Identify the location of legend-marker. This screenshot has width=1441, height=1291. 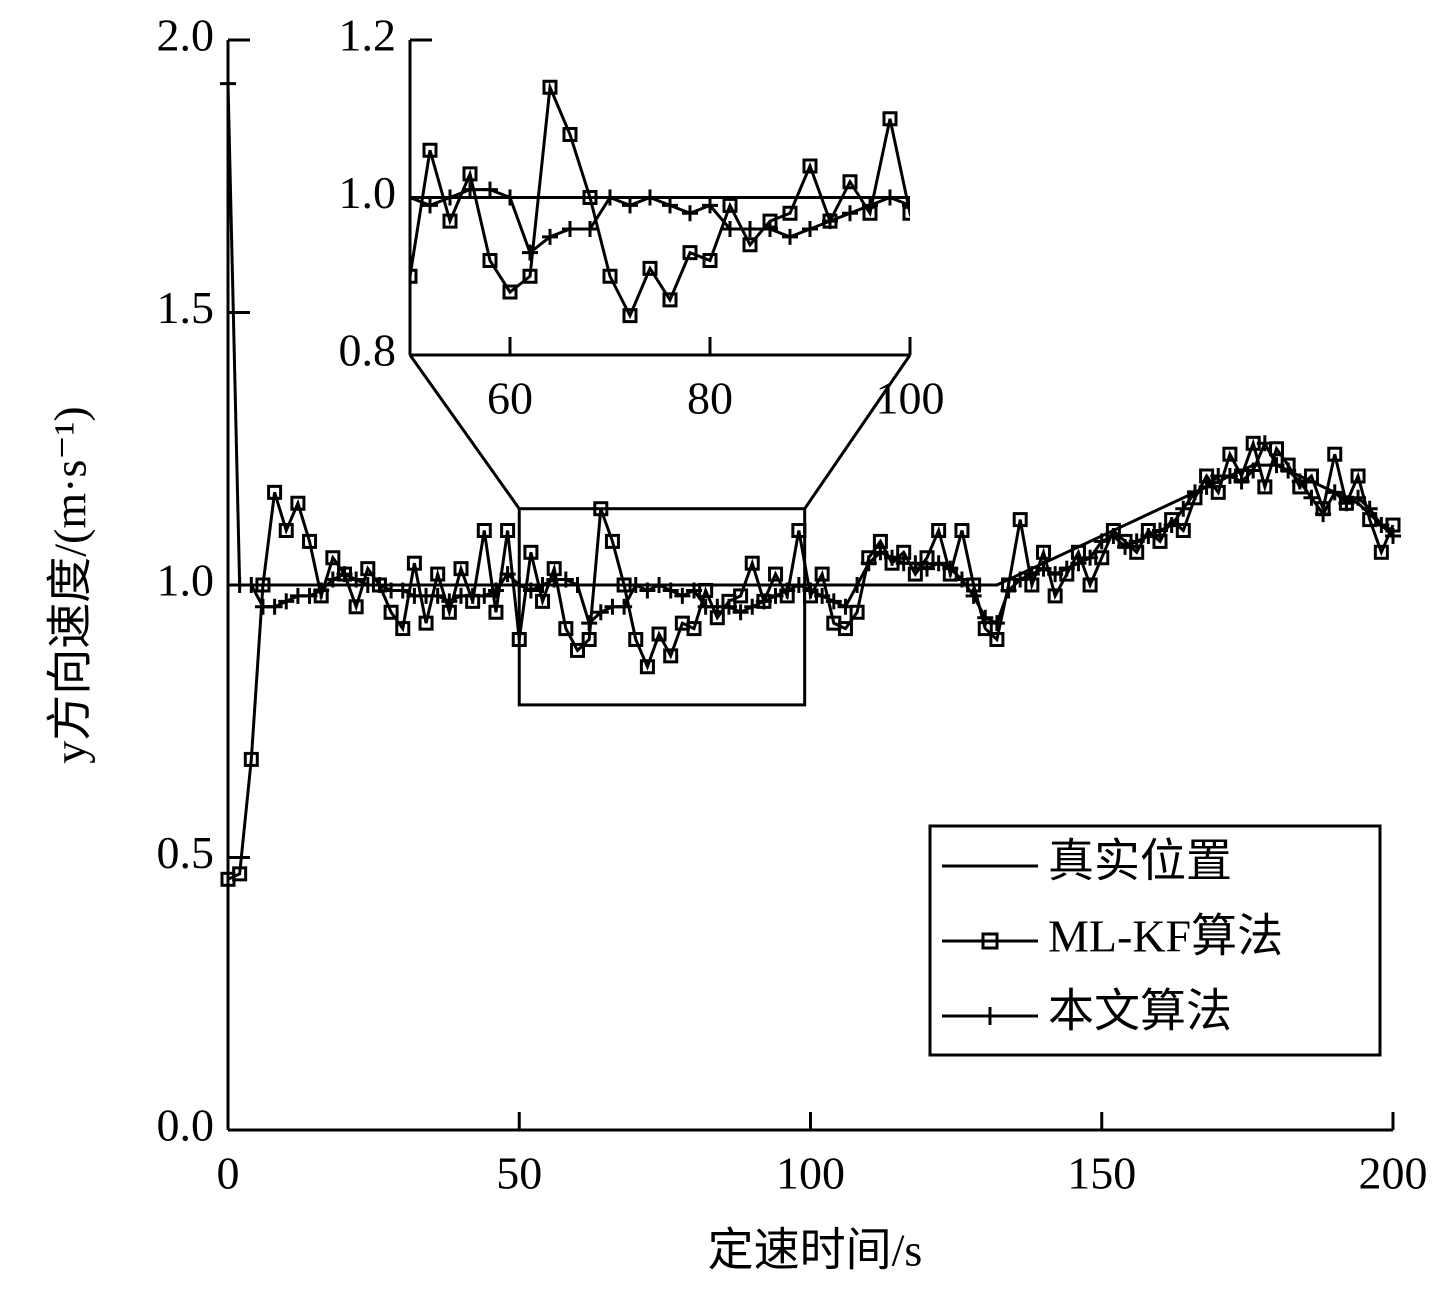
(990, 941).